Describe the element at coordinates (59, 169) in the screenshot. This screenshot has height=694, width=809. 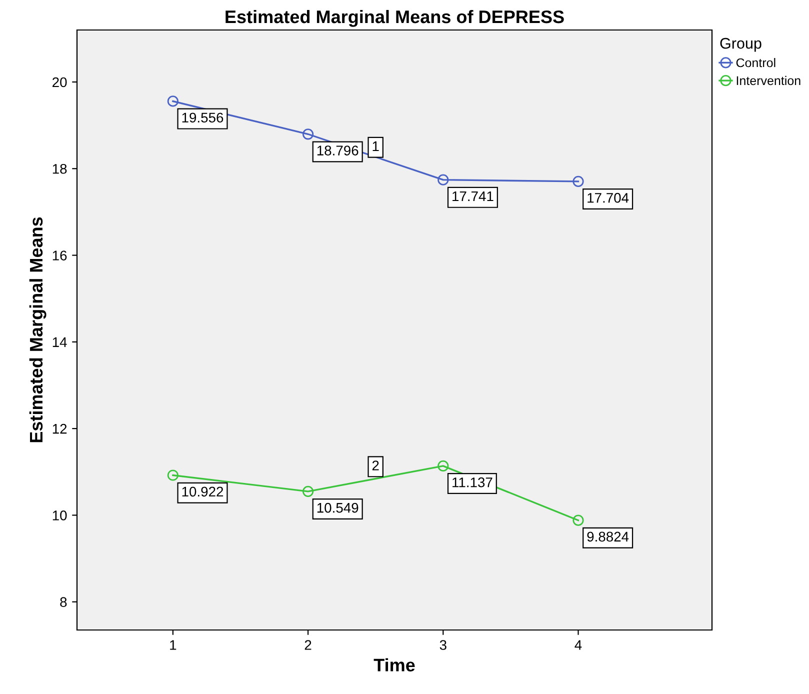
I see `y-tick-label: 18` at that location.